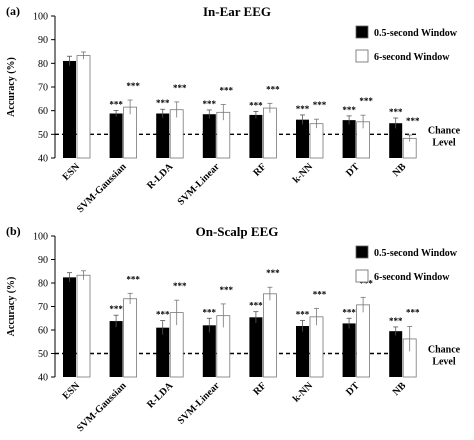 The image size is (474, 440). I want to click on chart-title: In-Ear EEG, so click(237, 11).